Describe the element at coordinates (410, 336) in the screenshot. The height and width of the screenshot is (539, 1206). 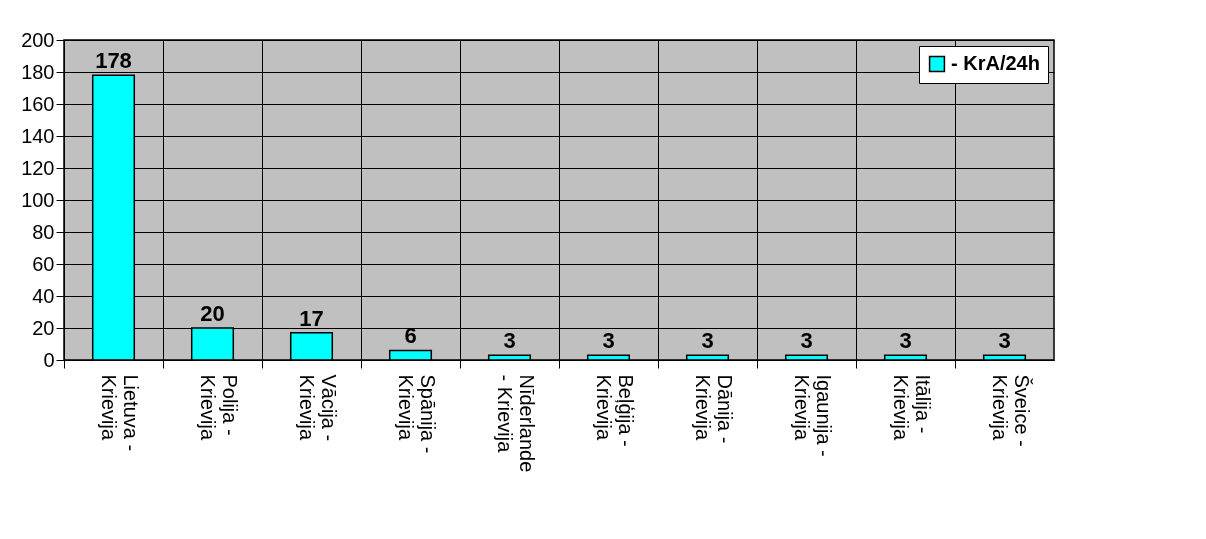
I see `data-label: 6` at that location.